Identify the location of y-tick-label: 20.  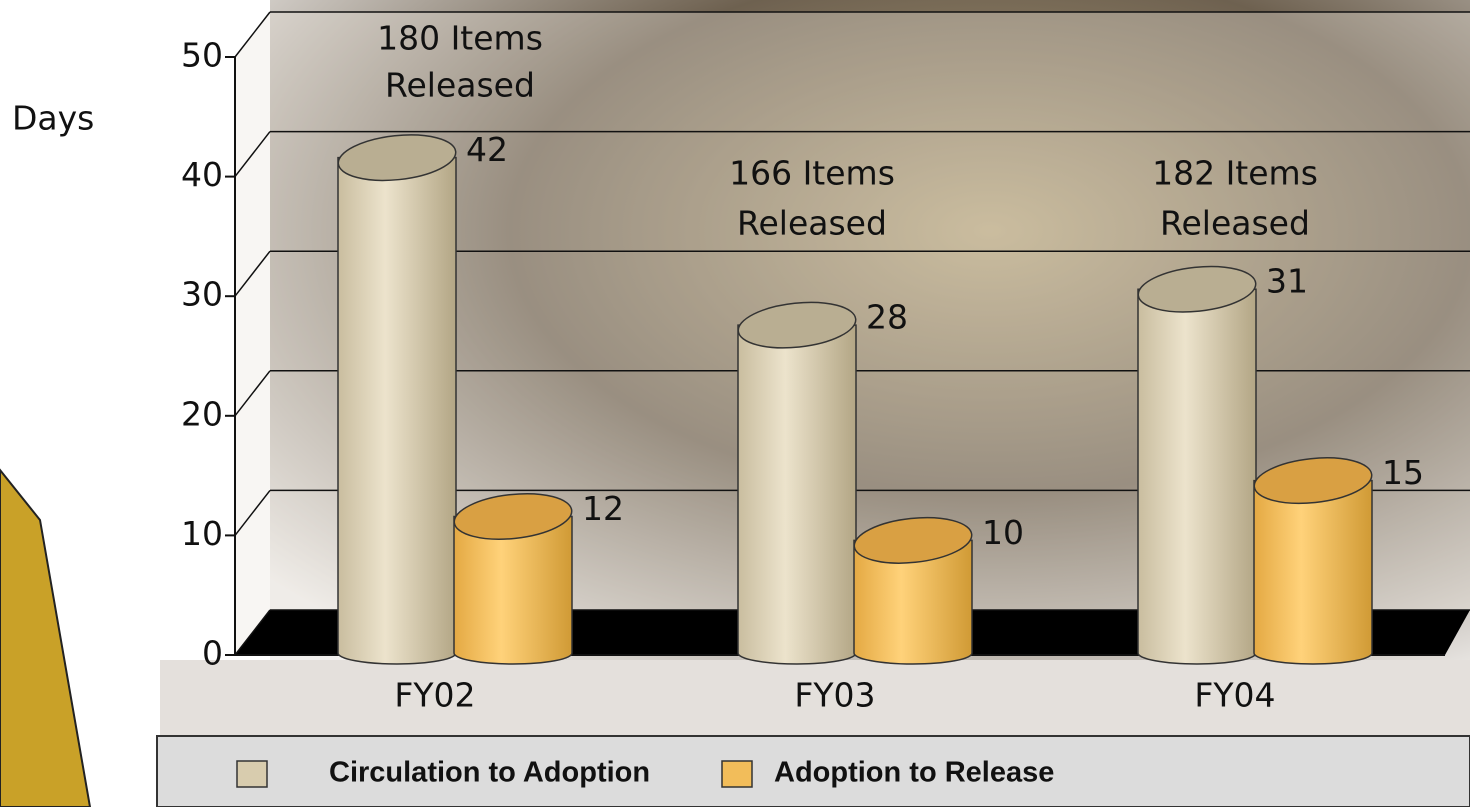
(202, 413).